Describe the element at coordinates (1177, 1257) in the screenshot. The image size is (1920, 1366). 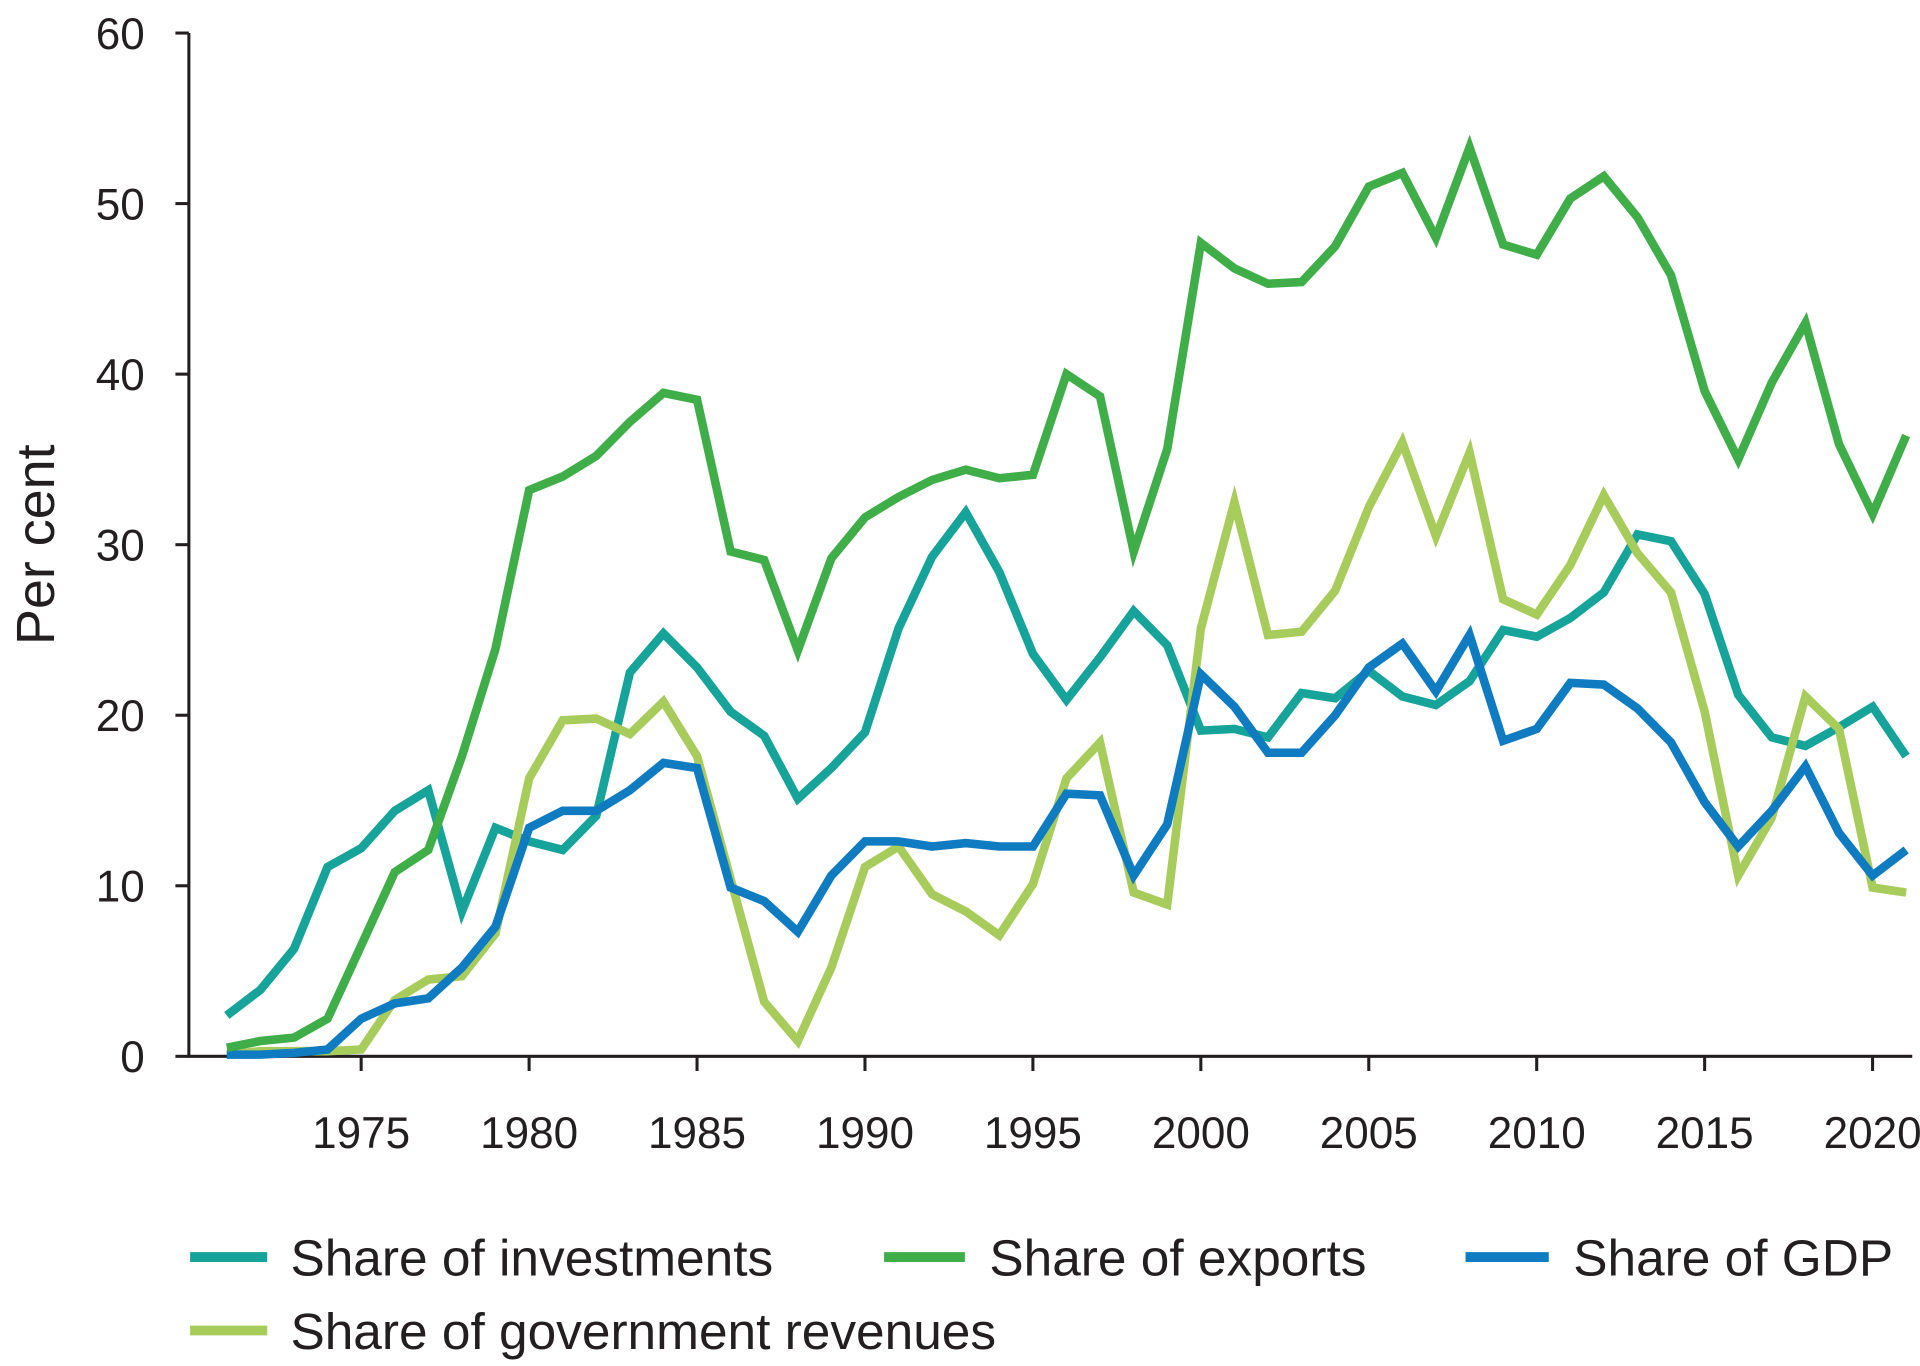
I see `legend-label: Share of exports` at that location.